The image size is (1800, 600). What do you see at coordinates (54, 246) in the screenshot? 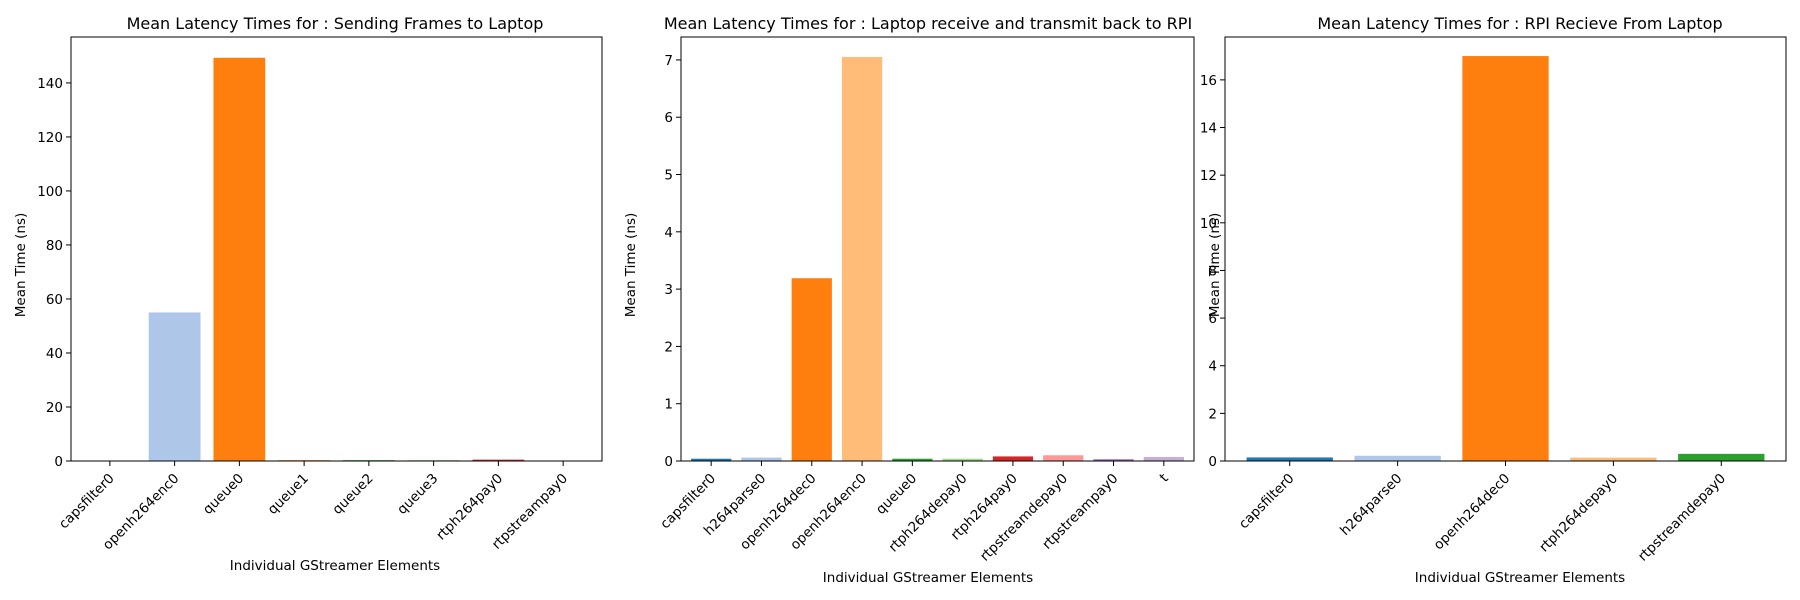
I see `y-tick-label: 80` at bounding box center [54, 246].